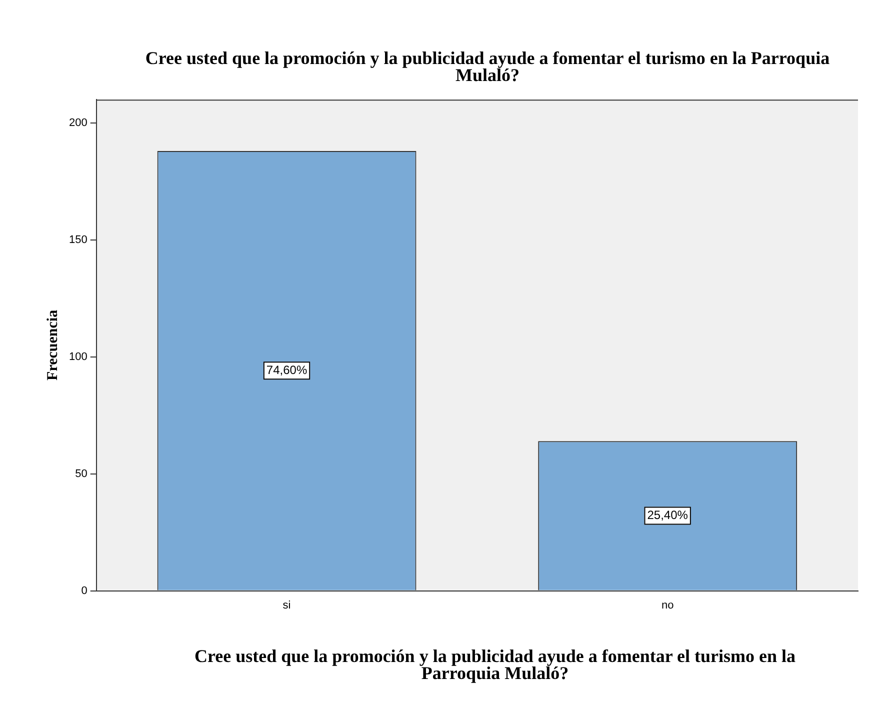 This screenshot has width=883, height=720. I want to click on y-tick-label: 0, so click(84, 590).